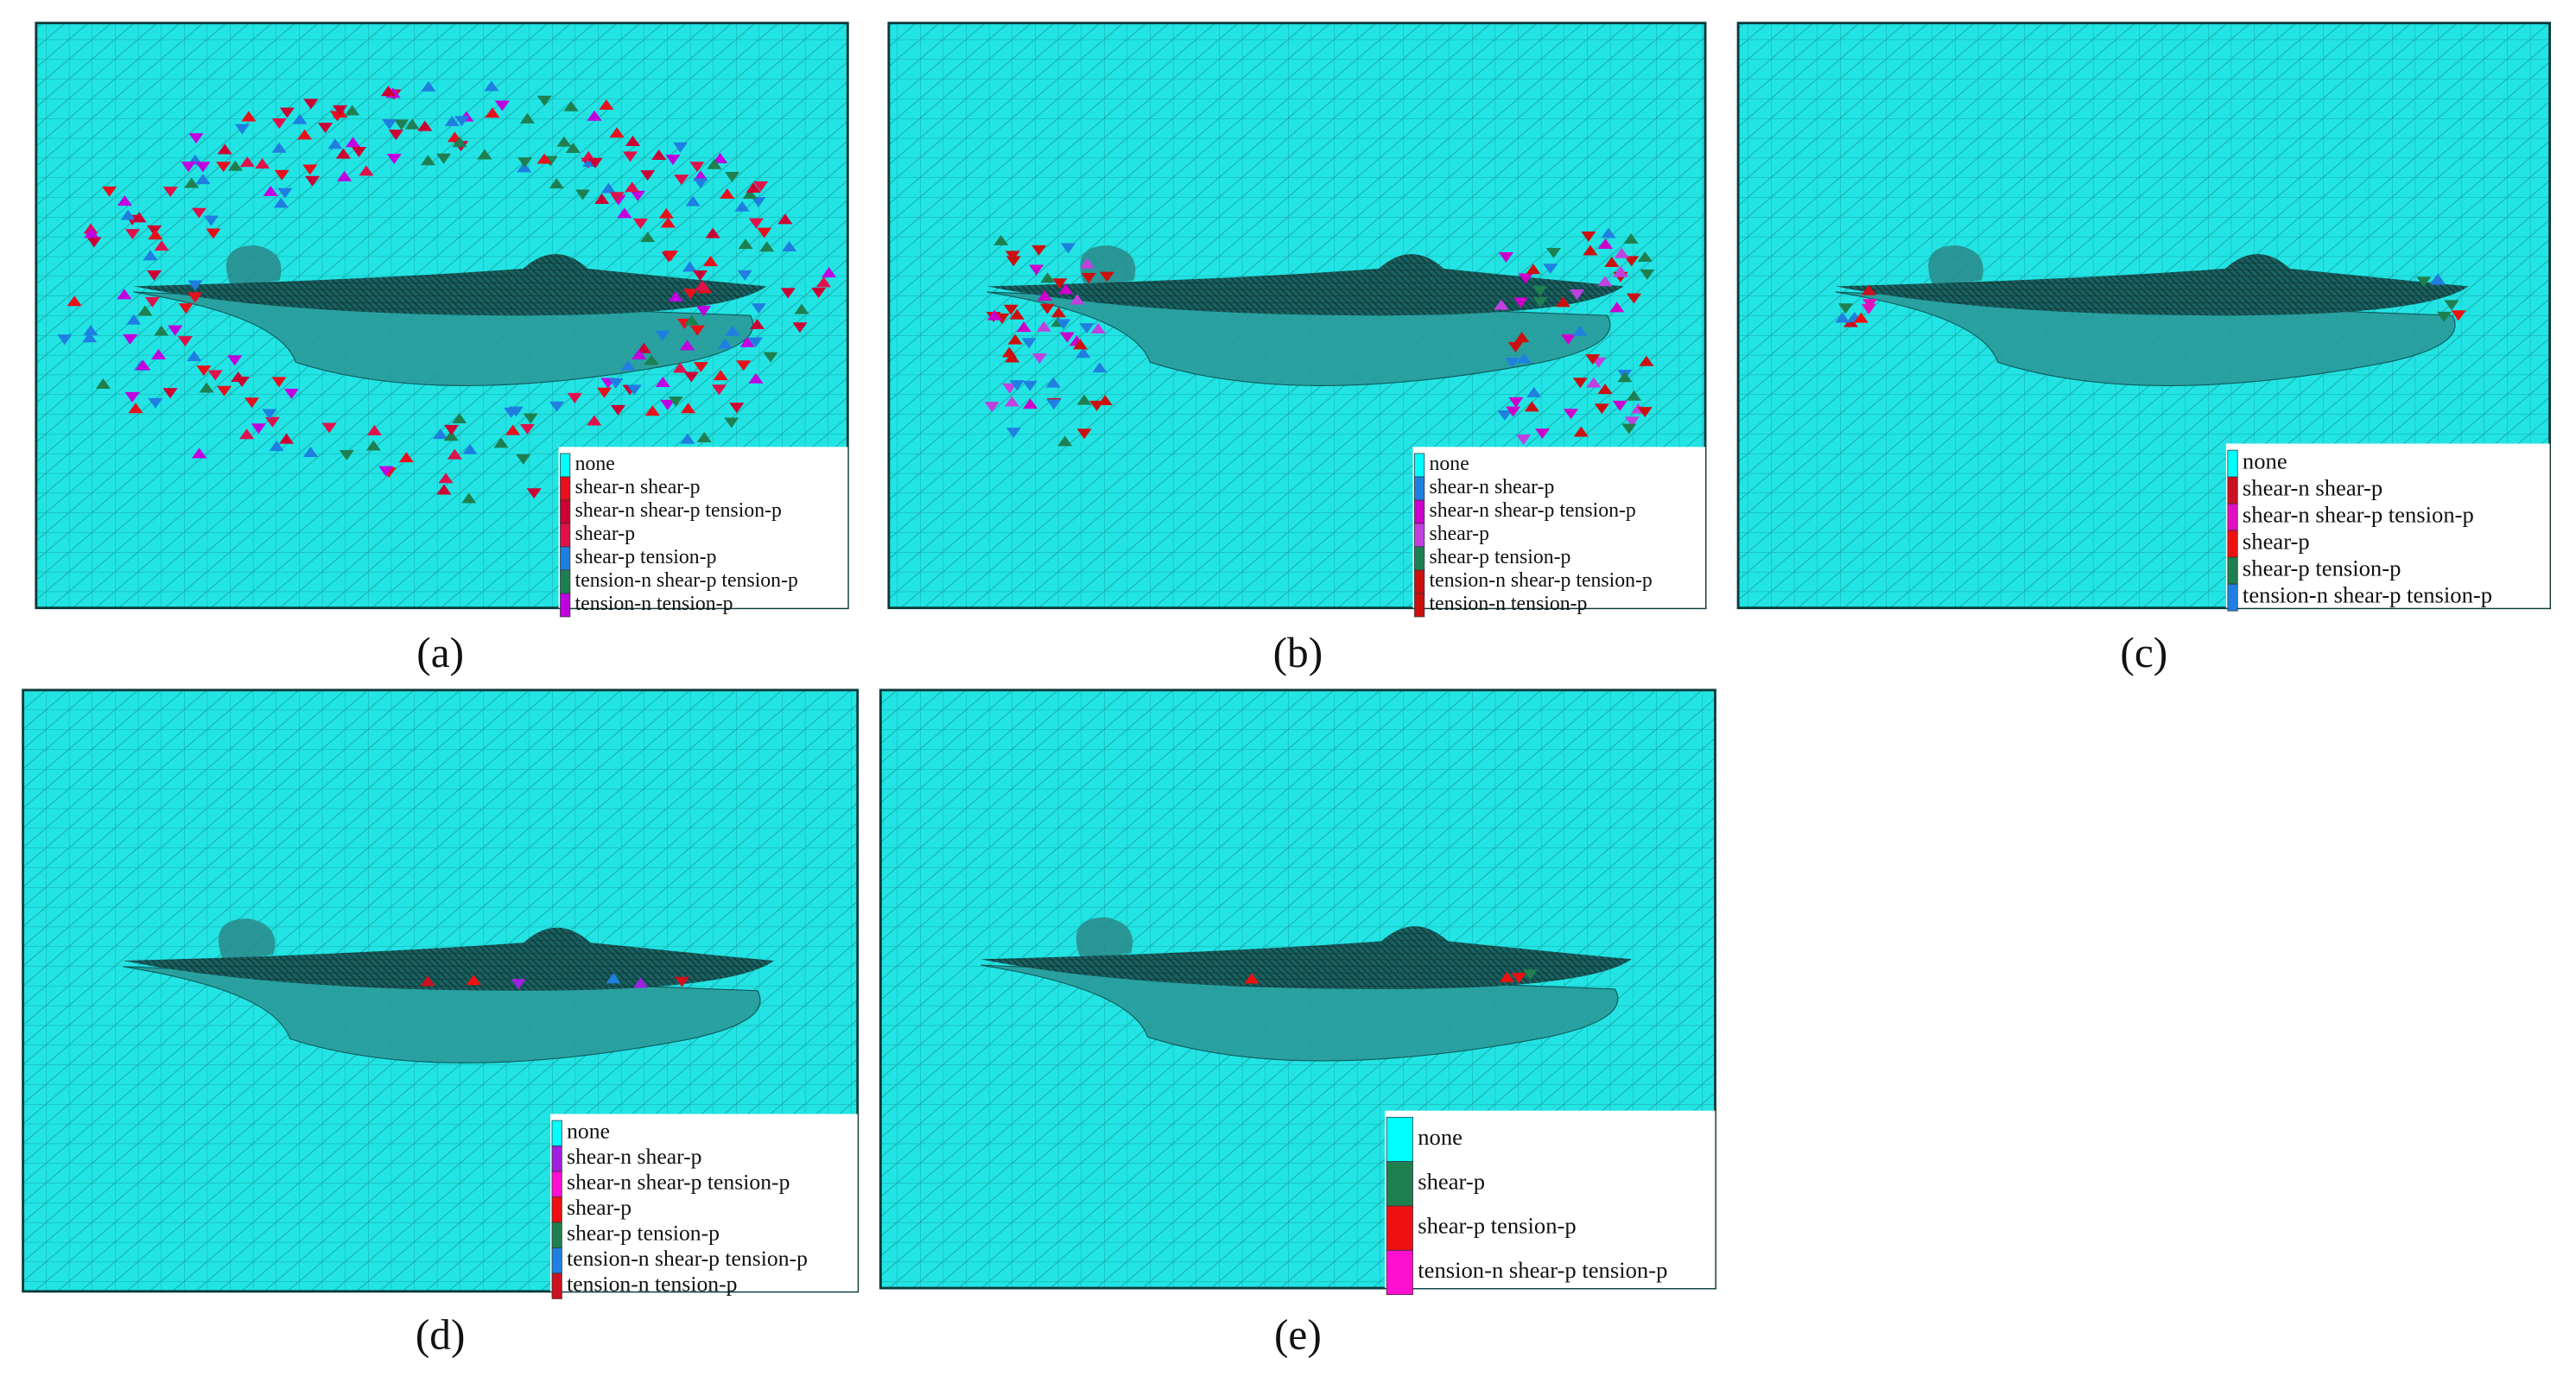 This screenshot has height=1390, width=2576. I want to click on legend-box, so click(1550, 1199).